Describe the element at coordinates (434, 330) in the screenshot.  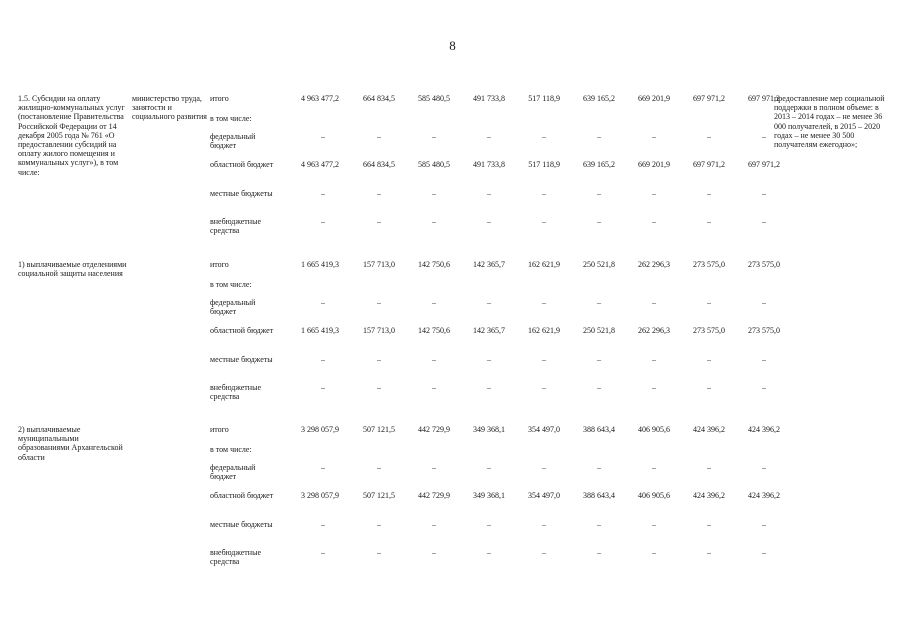
I see `amount-cell: 142 750,6` at that location.